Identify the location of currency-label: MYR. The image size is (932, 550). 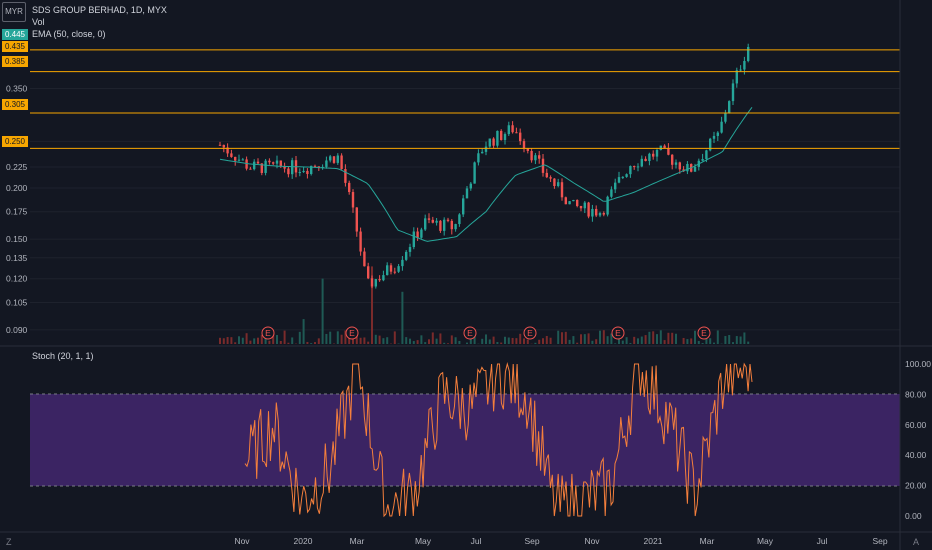
(14, 12).